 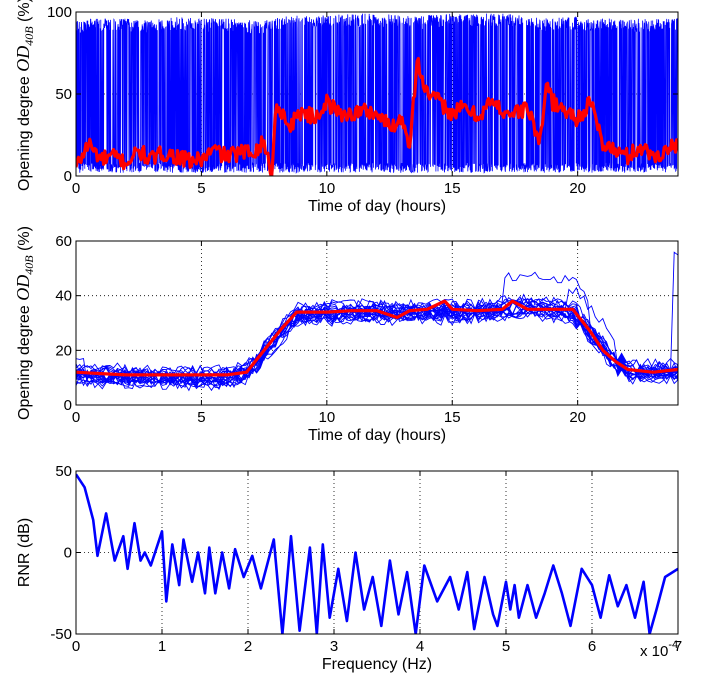 I want to click on x-multiplier-exponent: -4, so click(x=673, y=645).